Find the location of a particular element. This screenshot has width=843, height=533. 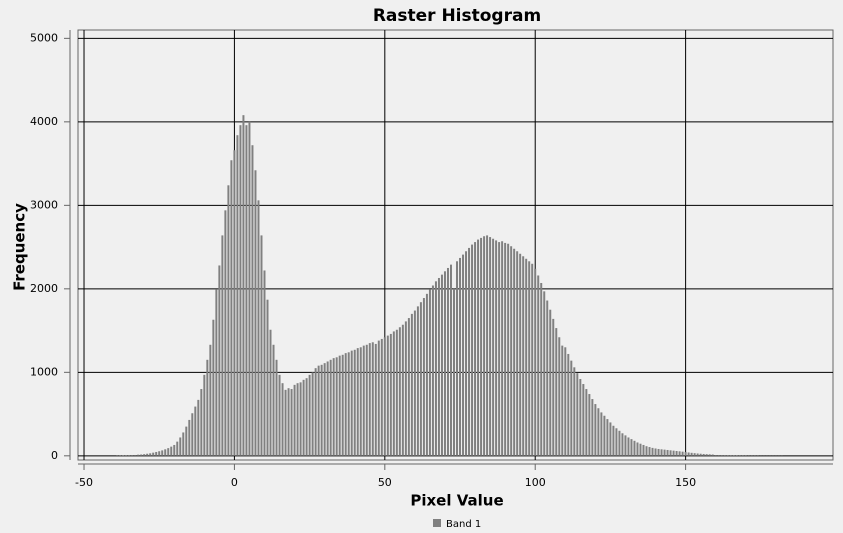

y-tick-label: 5000 is located at coordinates (44, 37).